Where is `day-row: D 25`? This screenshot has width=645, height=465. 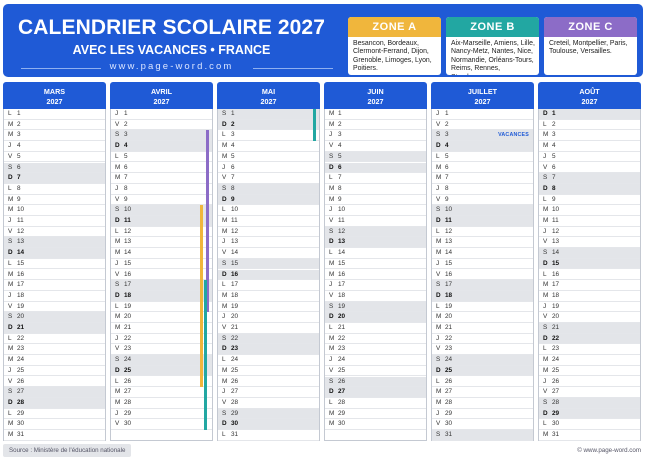 day-row: D 25 is located at coordinates (161, 371).